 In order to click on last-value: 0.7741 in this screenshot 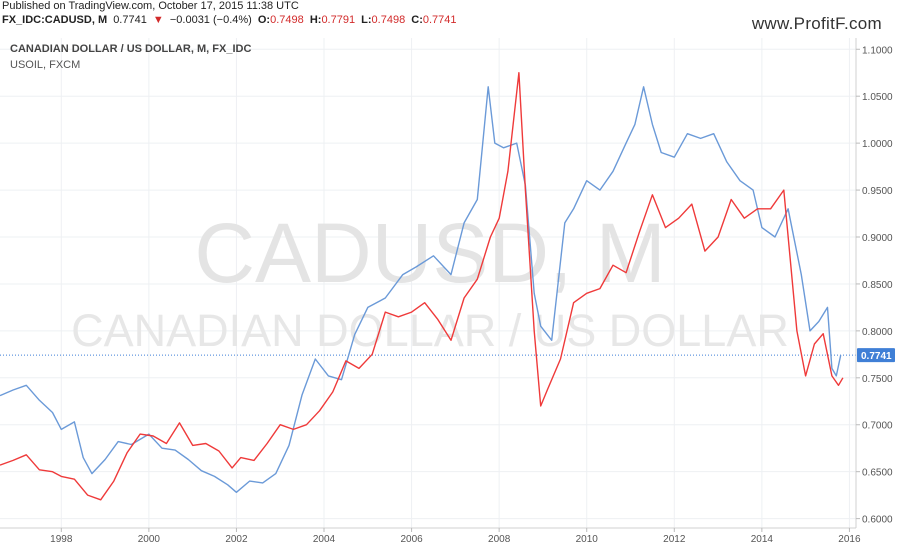, I will do `click(130, 20)`.